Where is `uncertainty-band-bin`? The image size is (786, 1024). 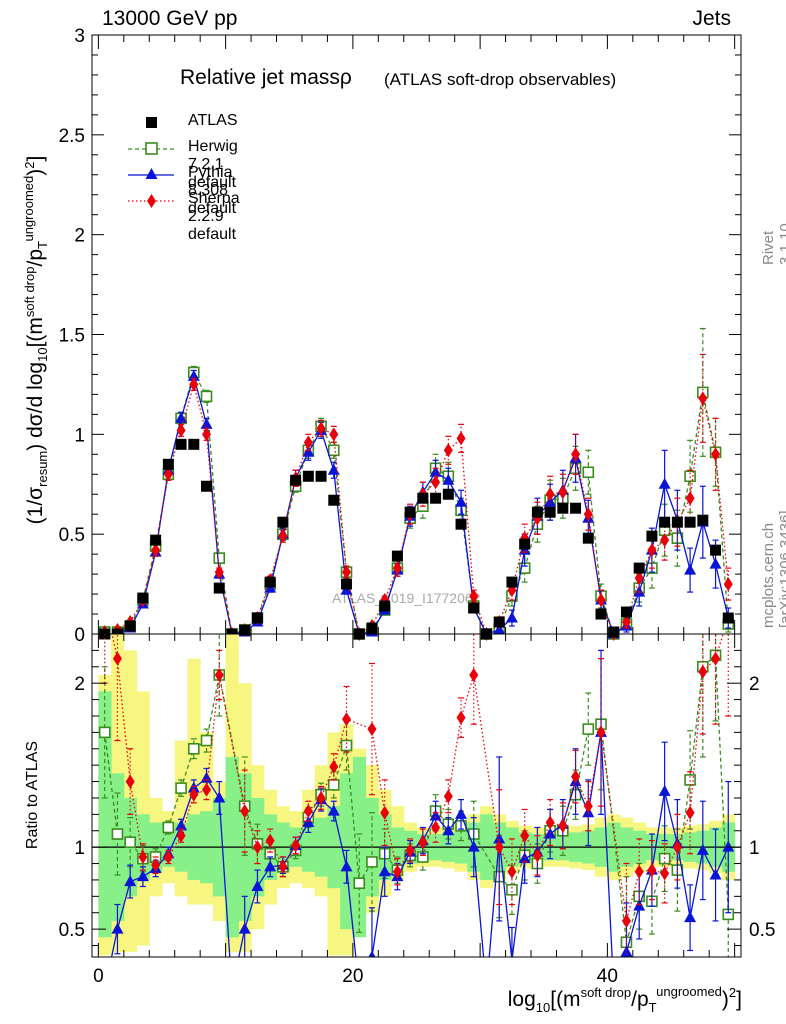
uncertainty-band-bin is located at coordinates (181, 818).